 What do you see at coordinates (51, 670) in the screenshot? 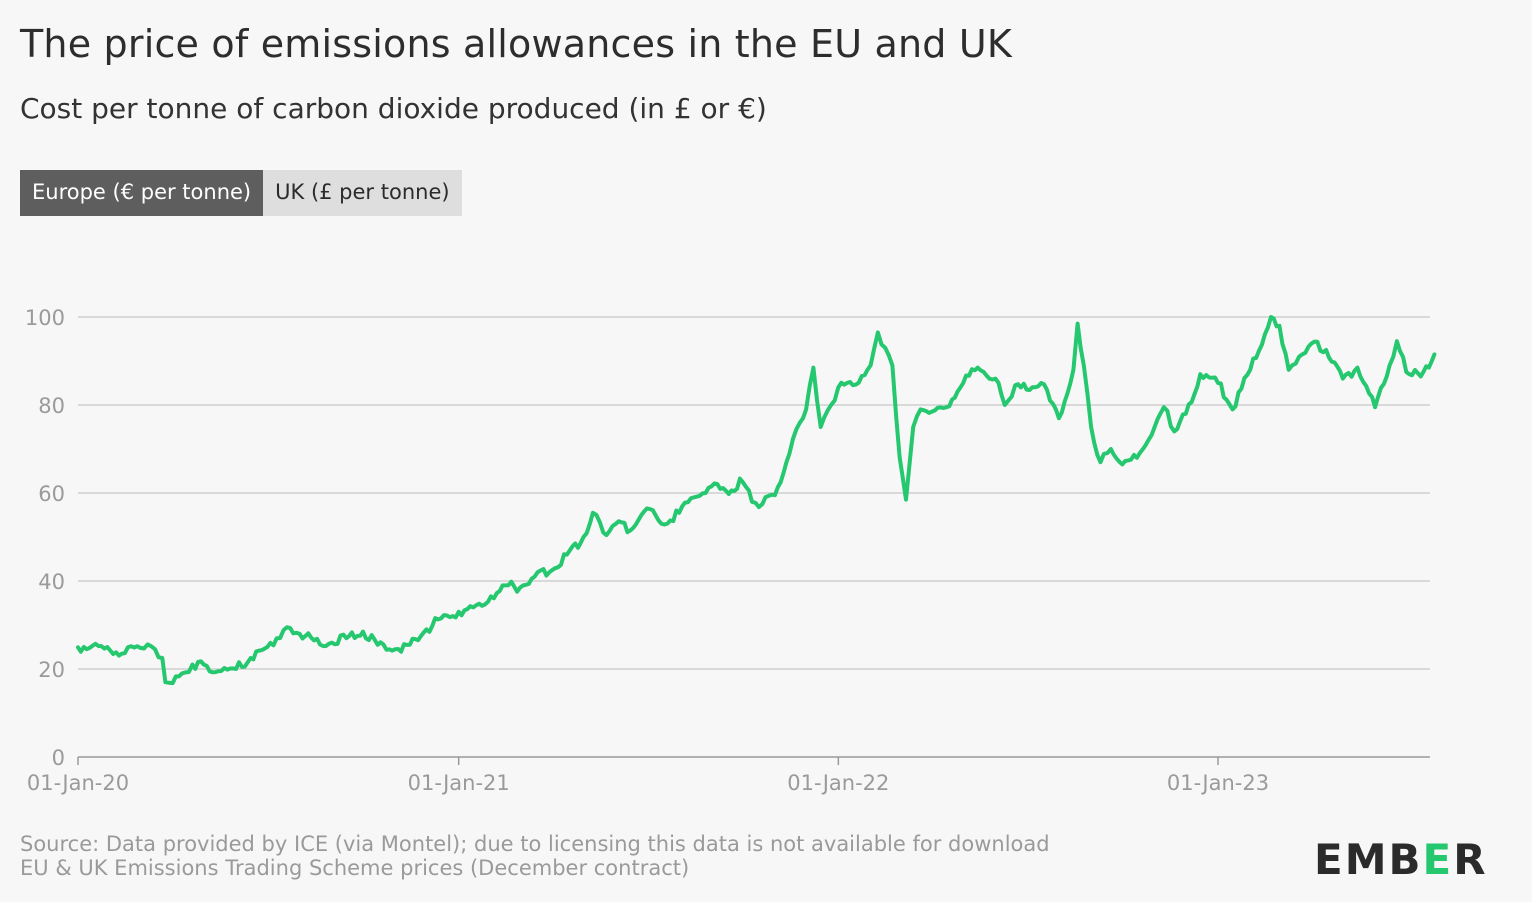
I see `y-tick-label: 20` at bounding box center [51, 670].